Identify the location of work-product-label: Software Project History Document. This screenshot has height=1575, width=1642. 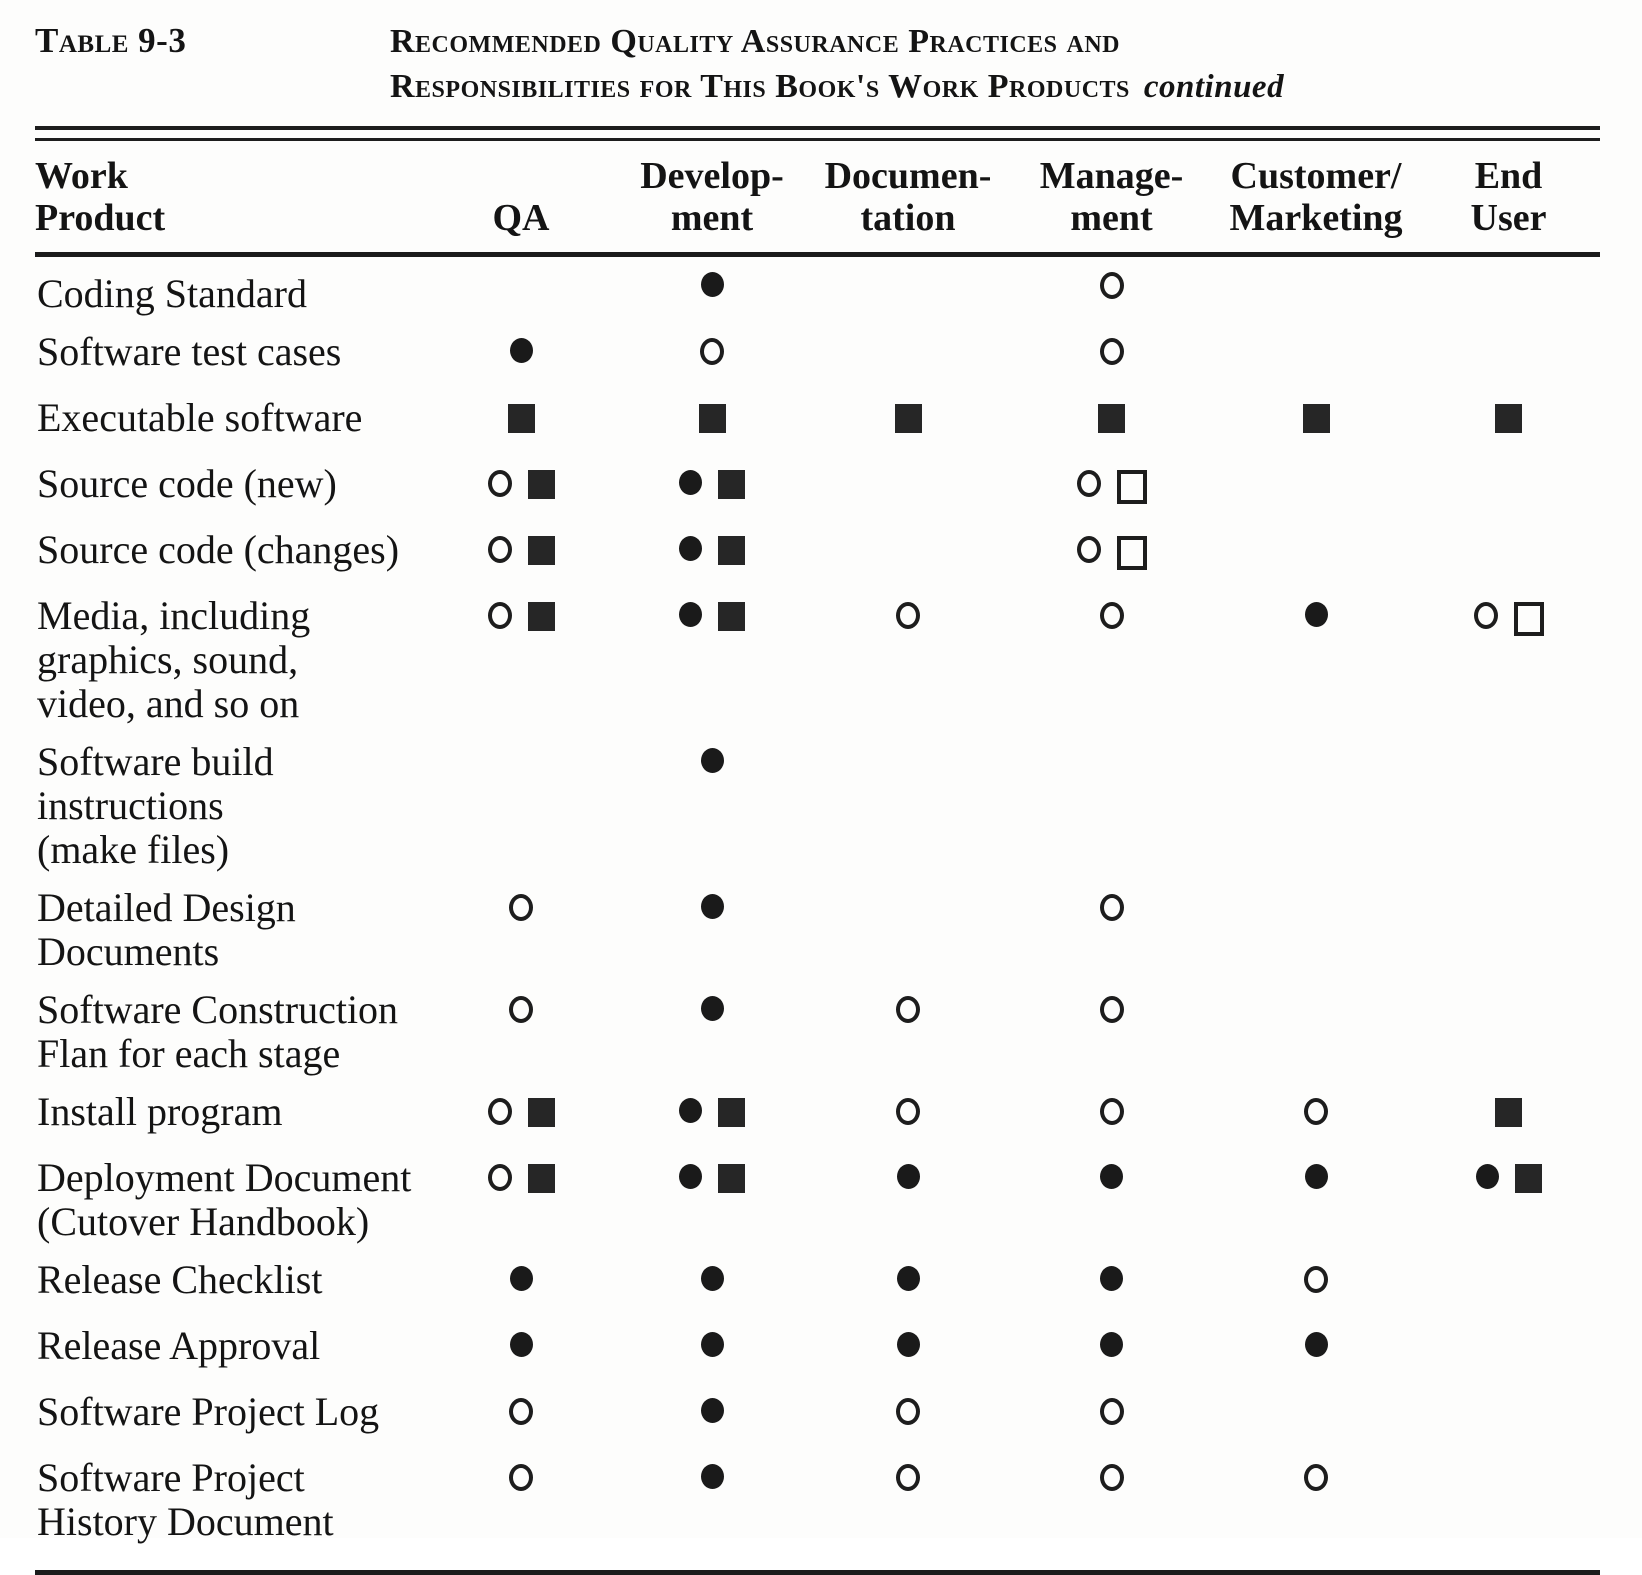
(230, 1511).